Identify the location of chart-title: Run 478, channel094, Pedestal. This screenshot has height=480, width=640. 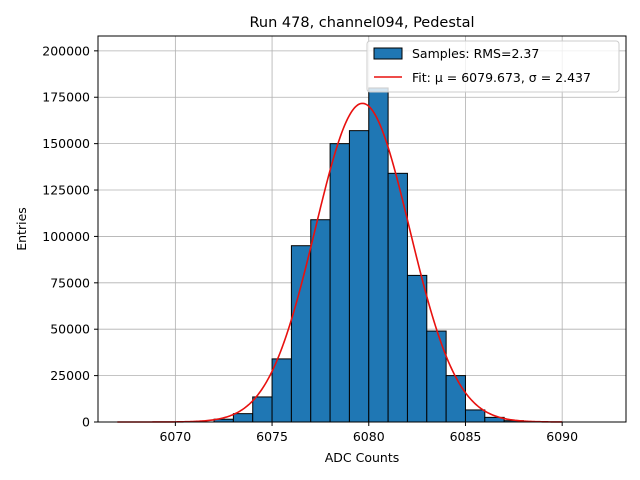
(361, 23).